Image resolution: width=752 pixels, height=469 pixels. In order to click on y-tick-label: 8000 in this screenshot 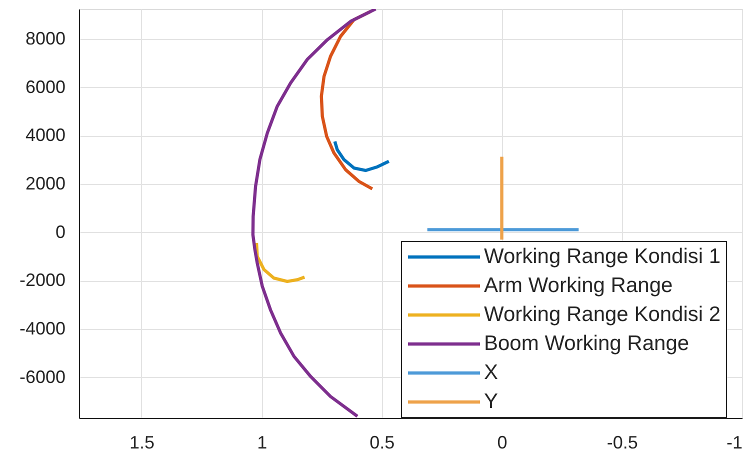, I will do `click(45, 38)`.